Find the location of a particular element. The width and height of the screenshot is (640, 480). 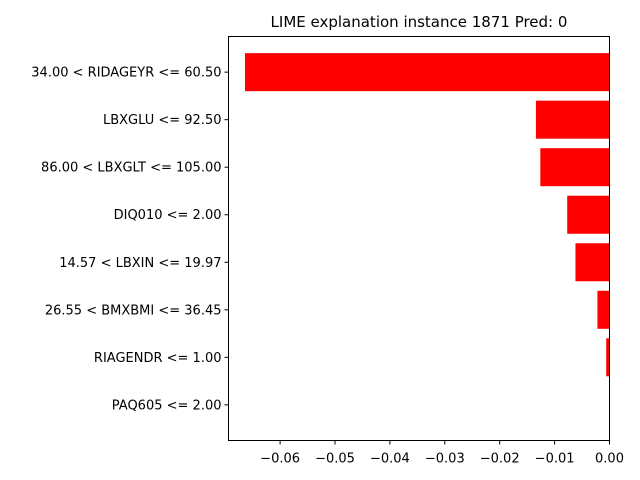

x-tick-label: −0.06 is located at coordinates (280, 459).